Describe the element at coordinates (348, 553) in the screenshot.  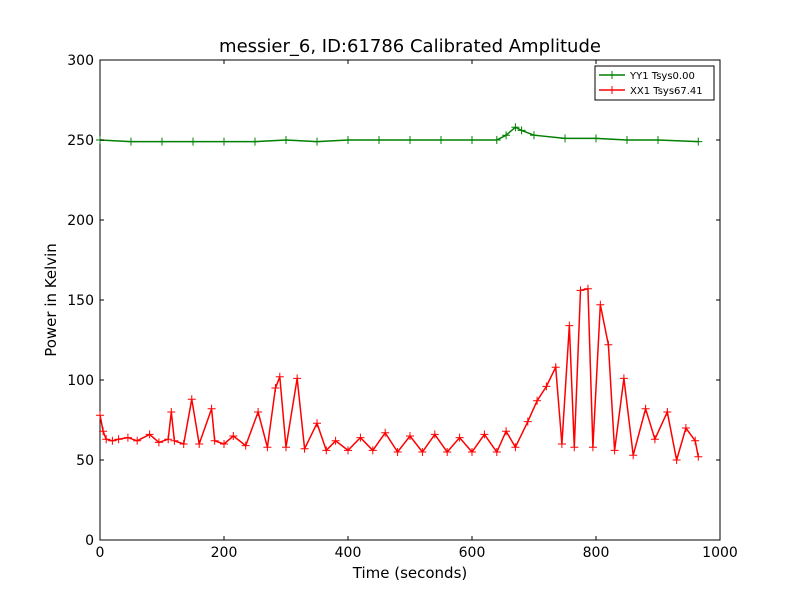
I see `x-tick-label: 400` at that location.